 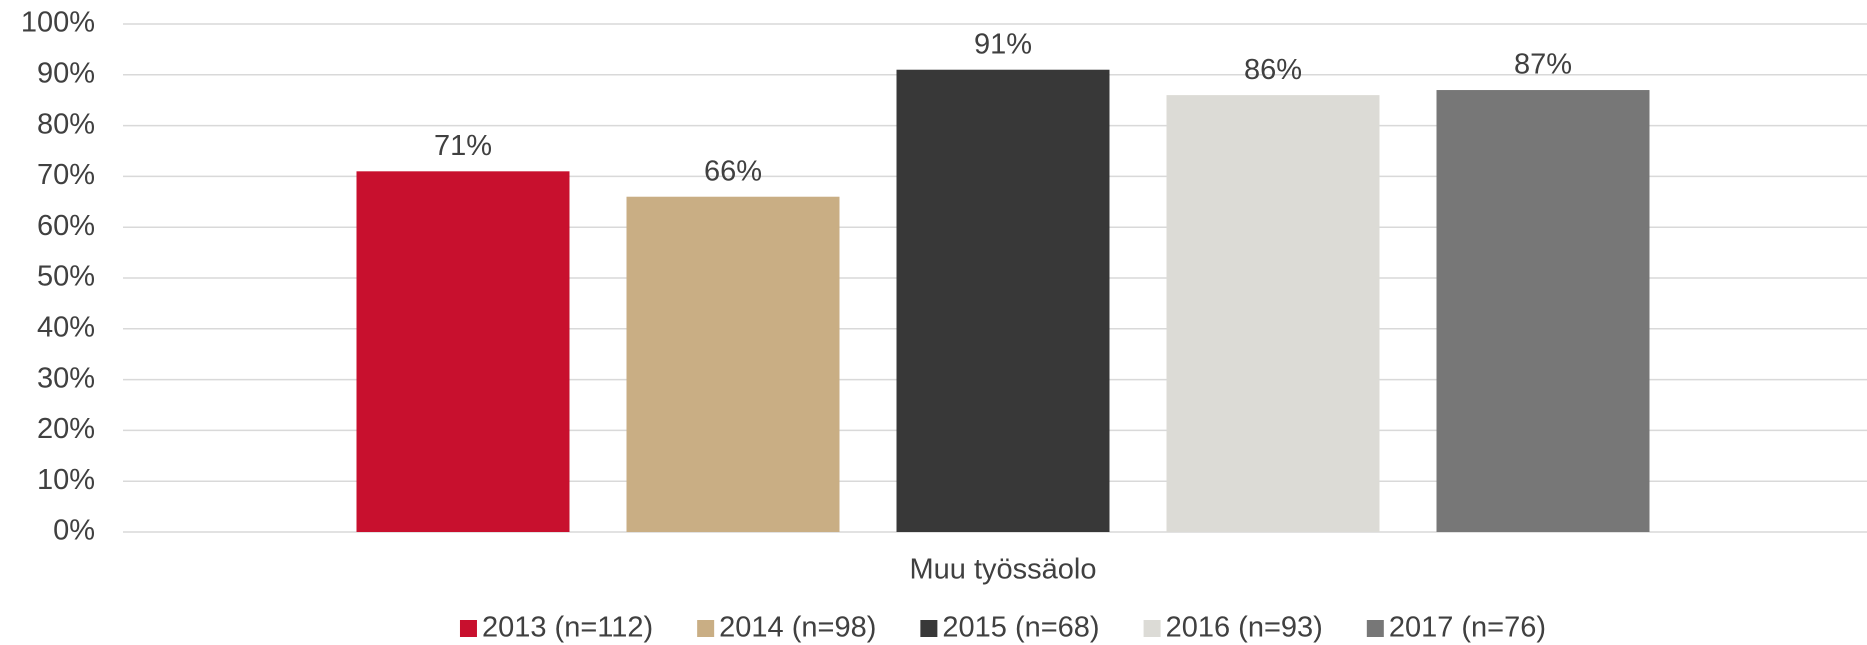 I want to click on y-tick-label: 40%, so click(x=66, y=327).